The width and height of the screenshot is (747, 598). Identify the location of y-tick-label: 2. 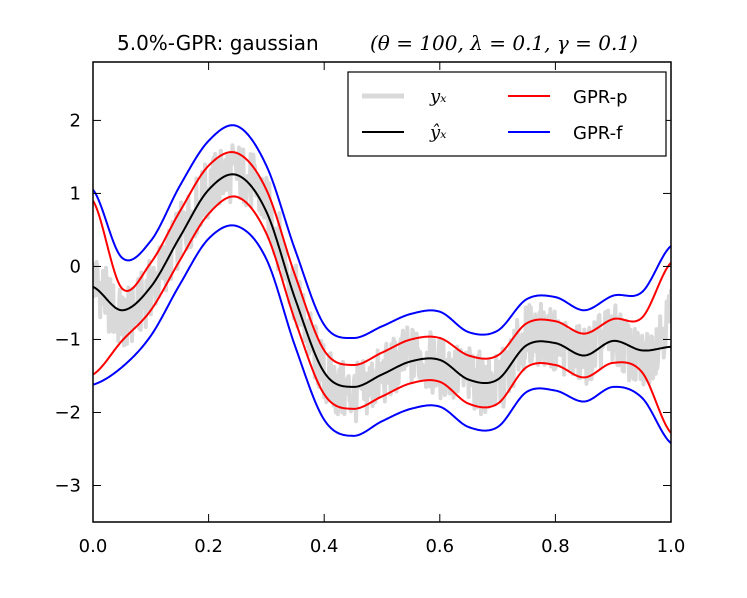
(75, 120).